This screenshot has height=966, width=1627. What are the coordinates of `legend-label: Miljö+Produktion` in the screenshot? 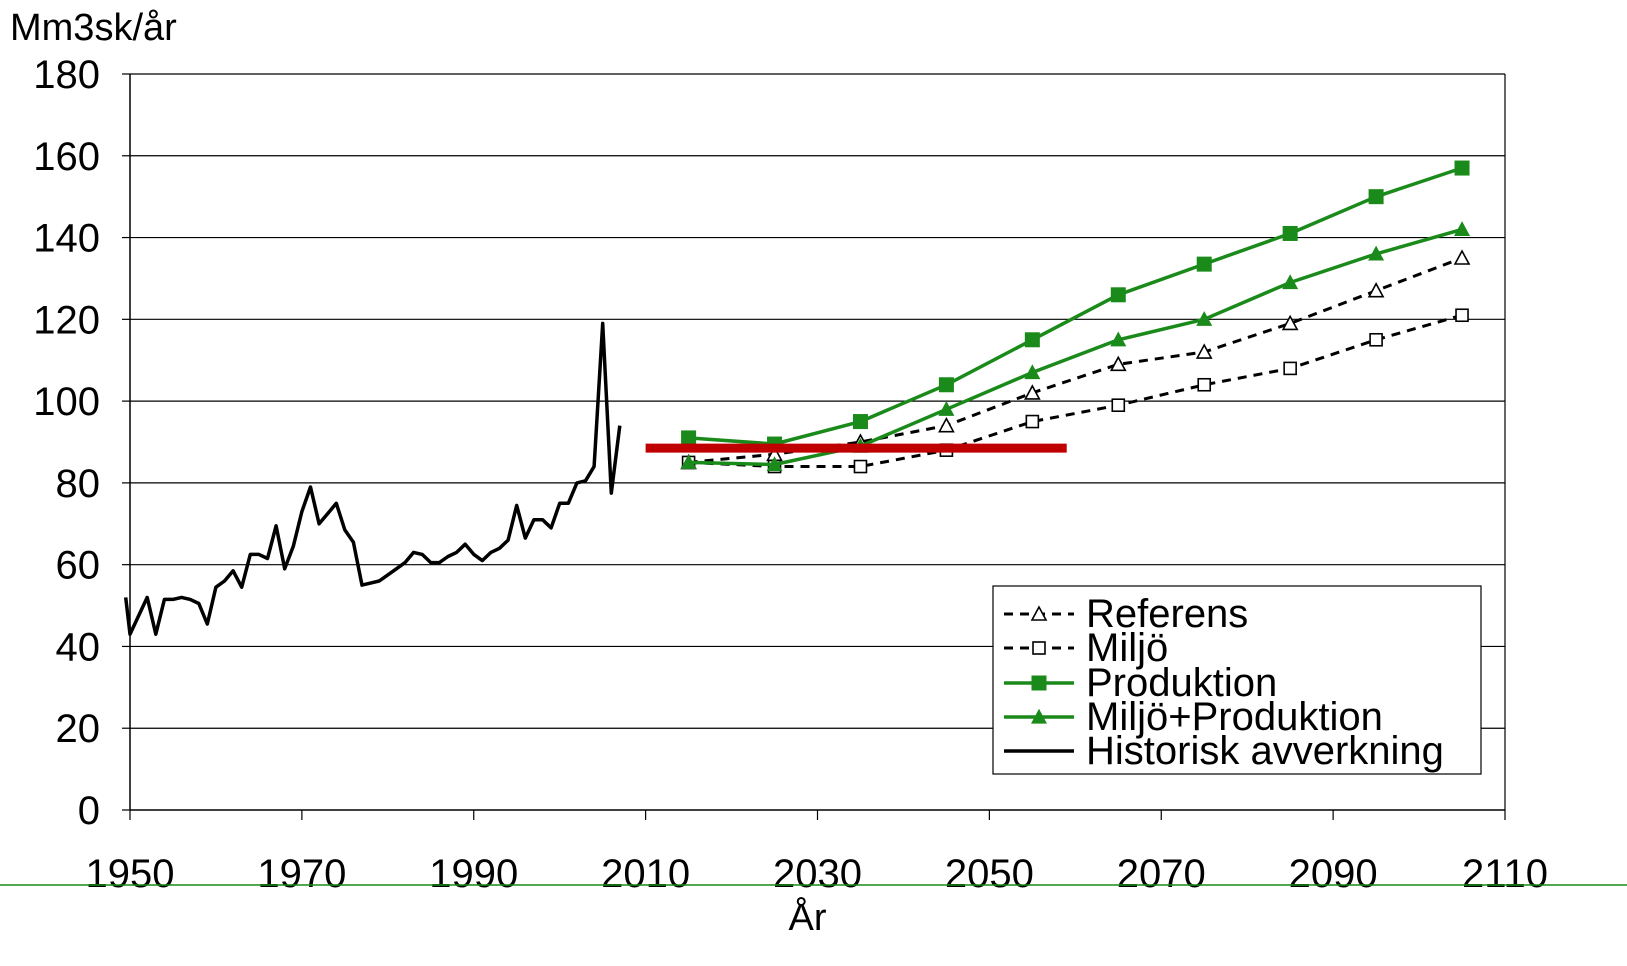 It's located at (1234, 717).